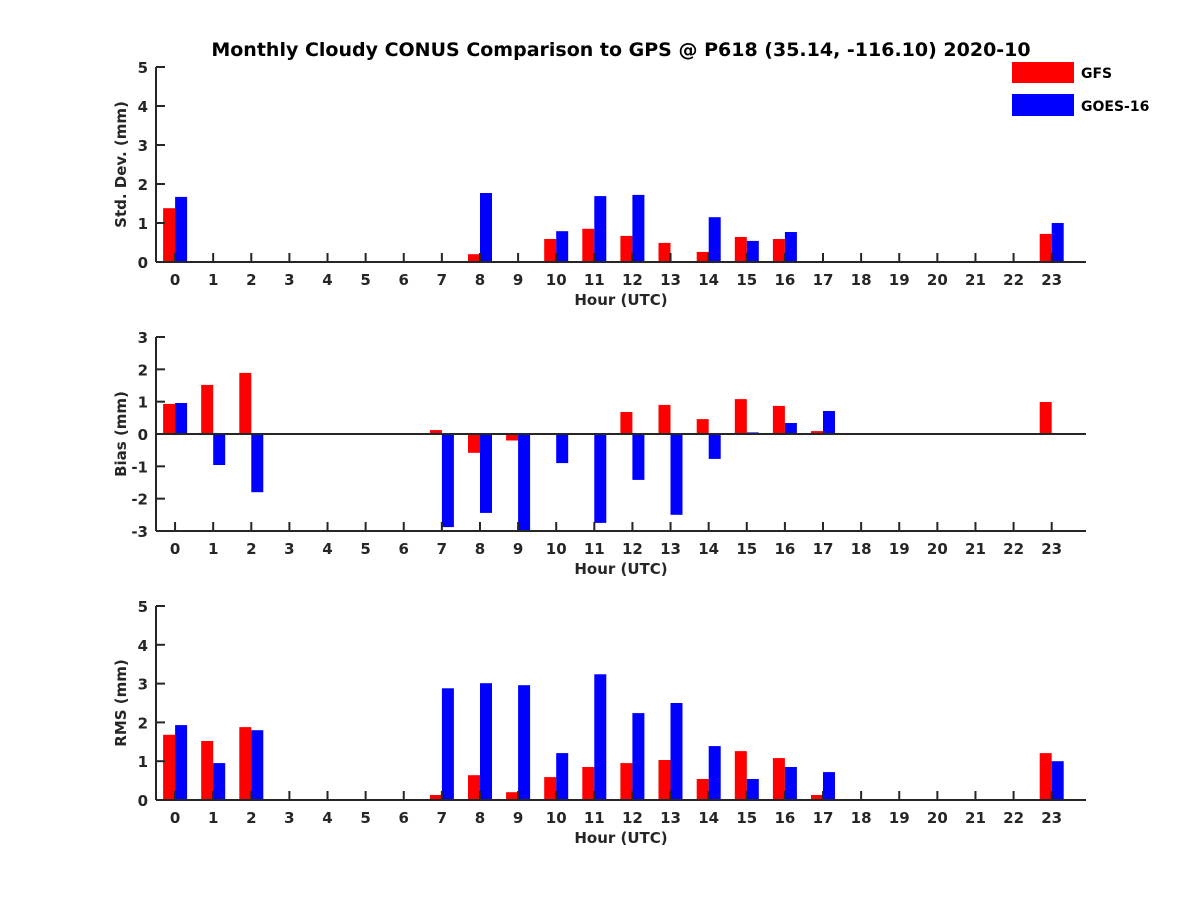 The width and height of the screenshot is (1200, 900). I want to click on x-axis-label-bias: Hour (UTC), so click(620, 569).